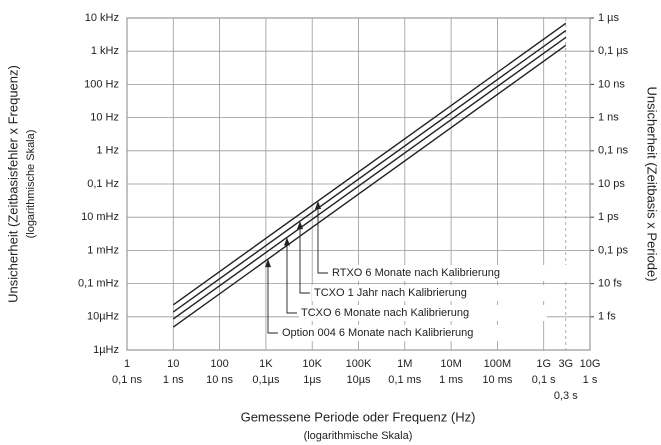 This screenshot has height=445, width=661. What do you see at coordinates (266, 364) in the screenshot?
I see `x-tick-label: 1K` at bounding box center [266, 364].